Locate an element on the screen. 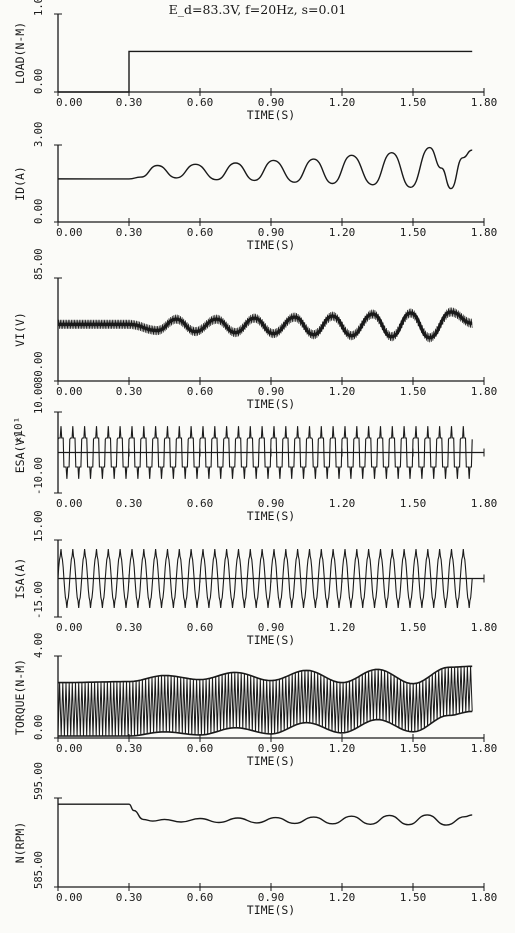  y-multiplier-label: ×10¹ is located at coordinates (18, 430).